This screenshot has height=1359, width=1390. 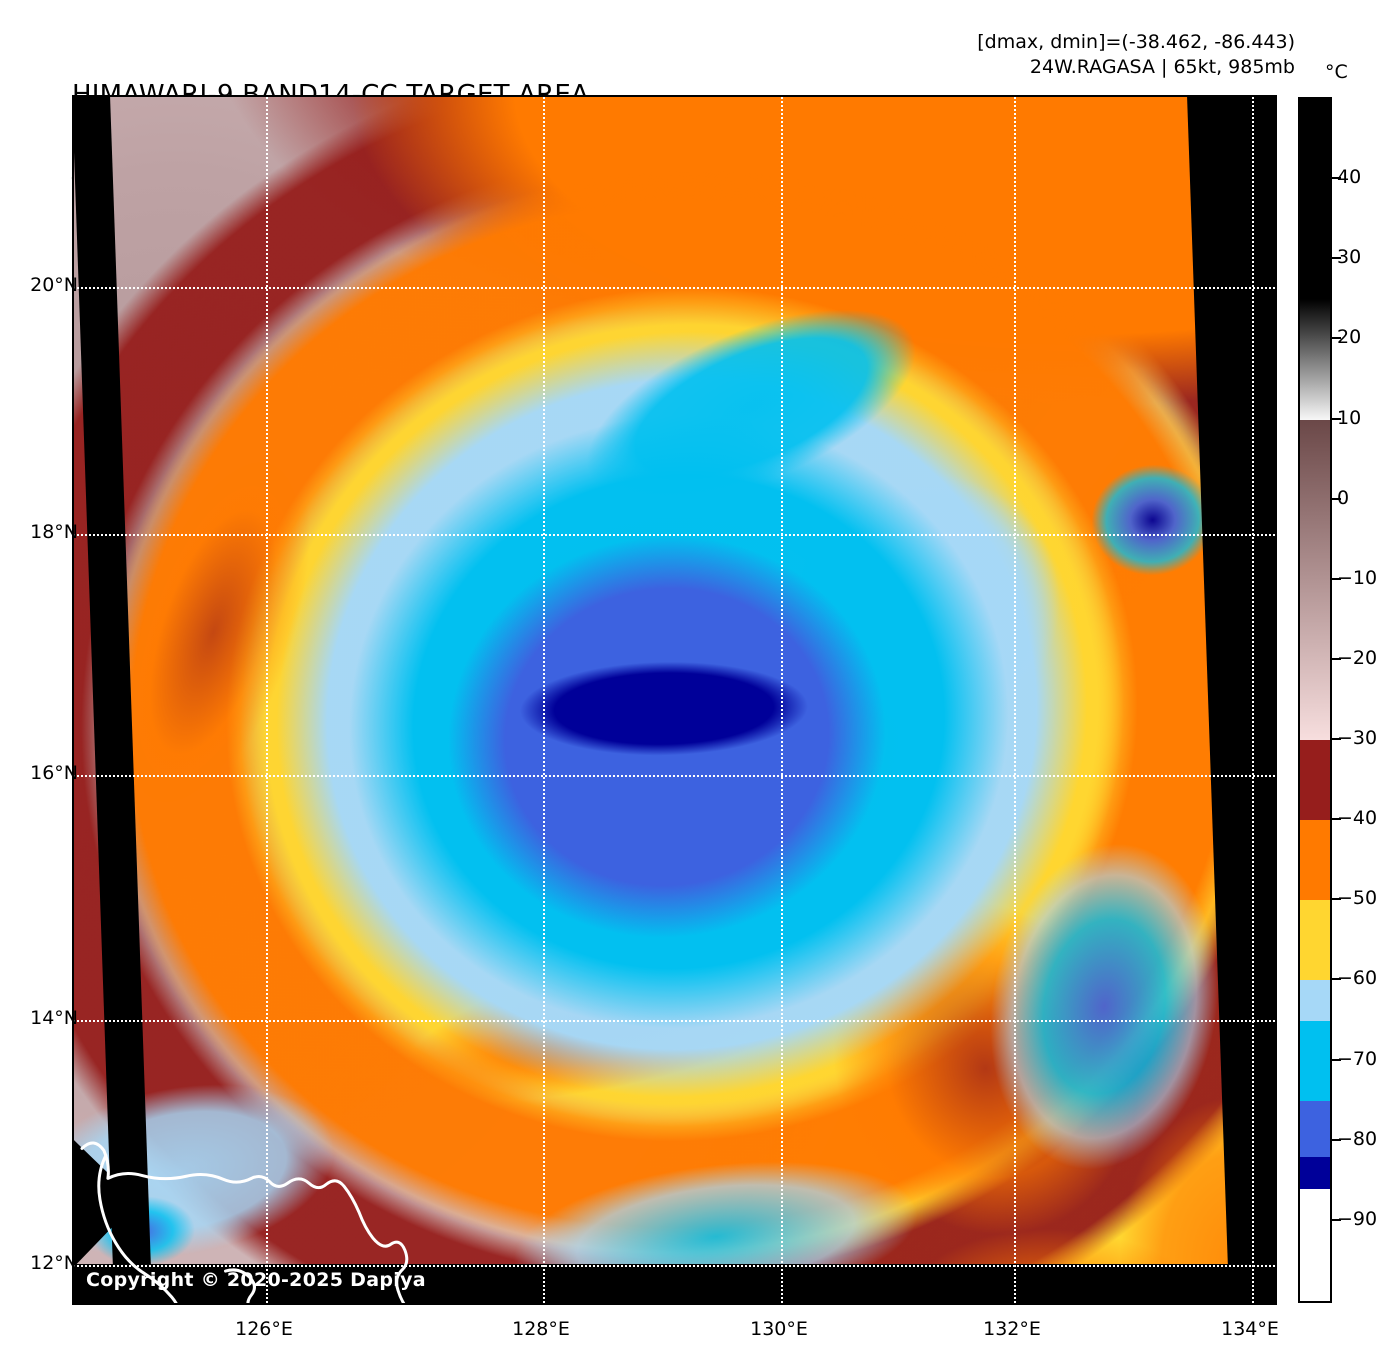 I want to click on colorbar-segment-navy, so click(x=1315, y=1172).